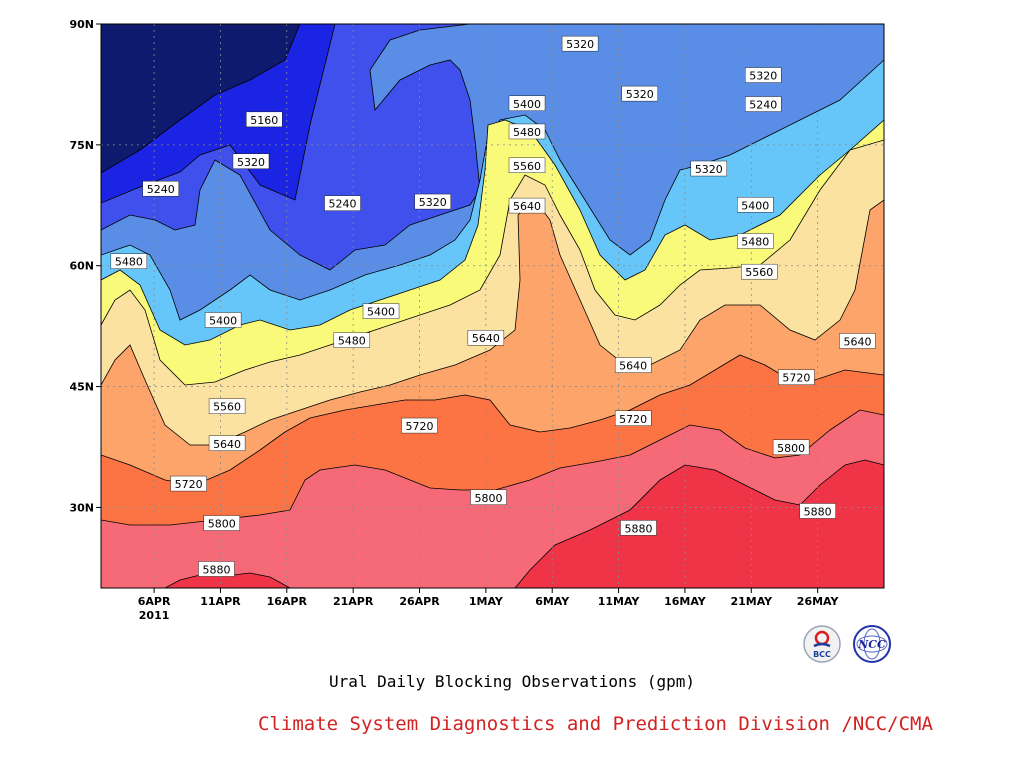 The width and height of the screenshot is (1024, 768). I want to click on contour-label-3: 5240, so click(342, 203).